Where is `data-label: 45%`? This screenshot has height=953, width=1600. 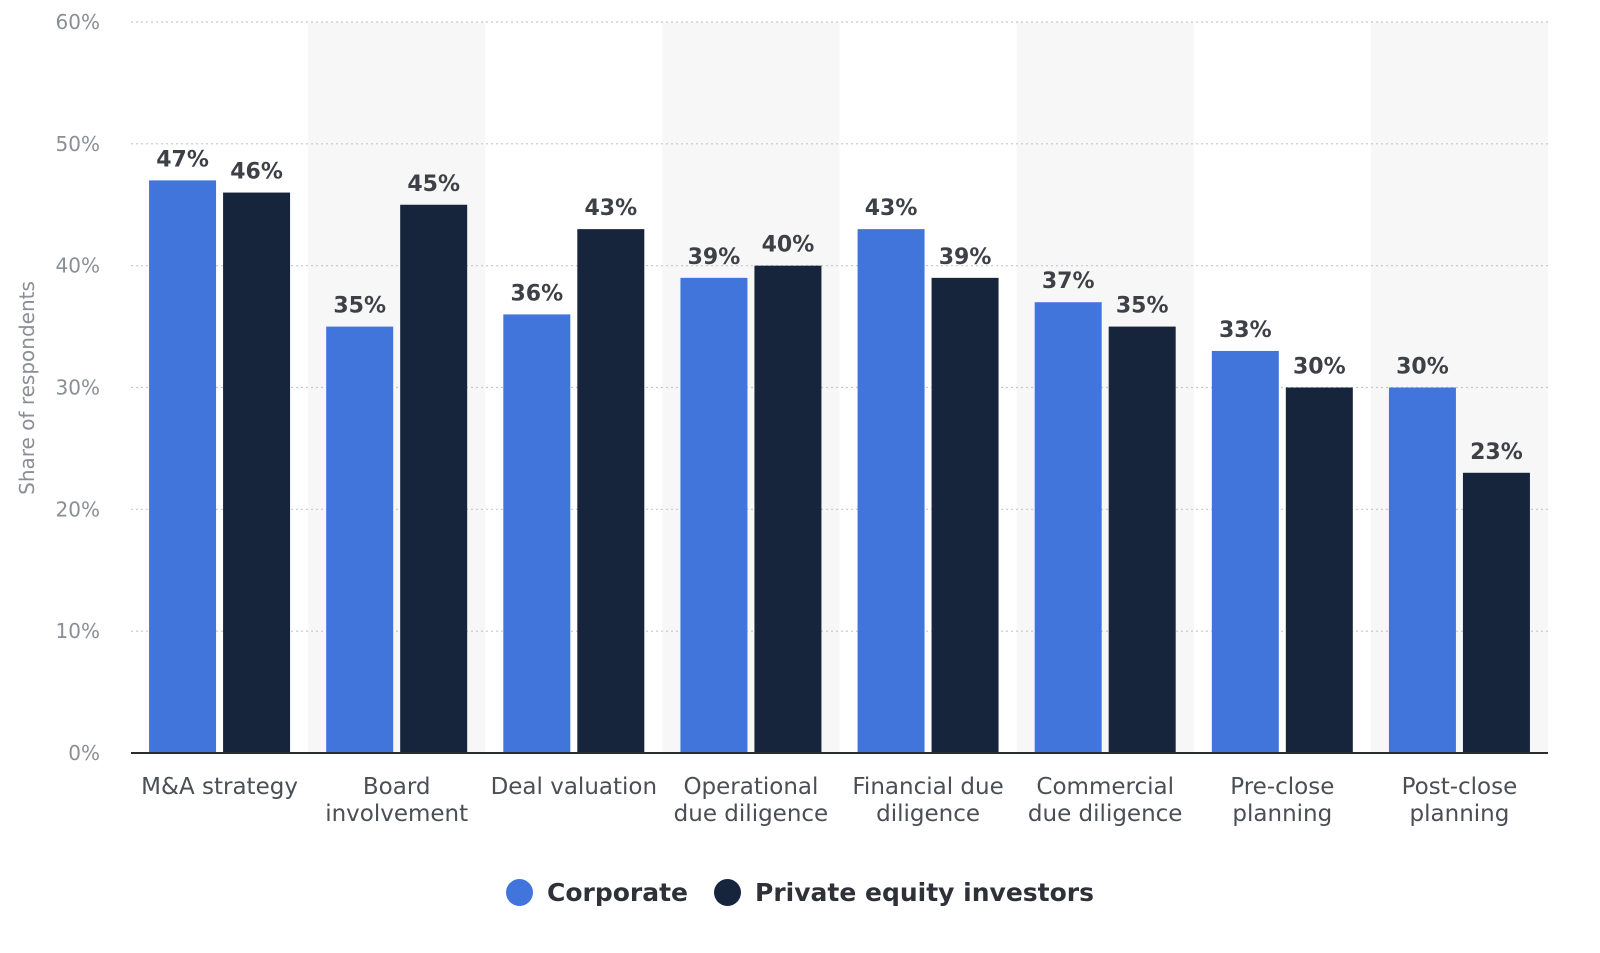
data-label: 45% is located at coordinates (433, 184).